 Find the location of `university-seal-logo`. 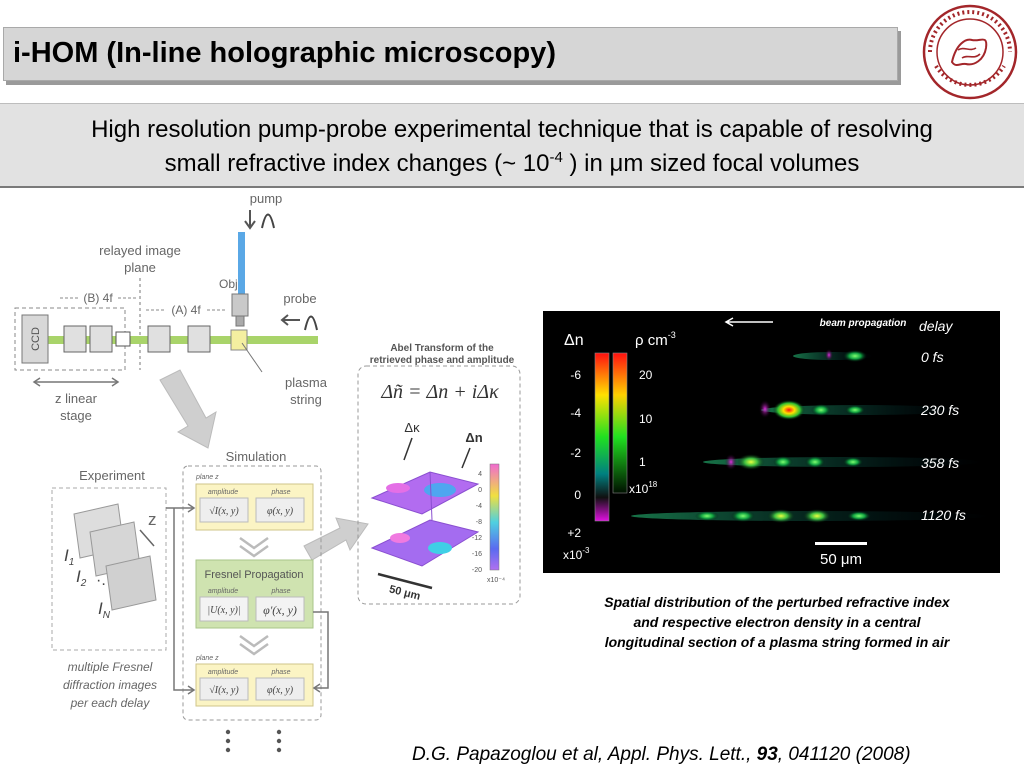

university-seal-logo is located at coordinates (970, 52).